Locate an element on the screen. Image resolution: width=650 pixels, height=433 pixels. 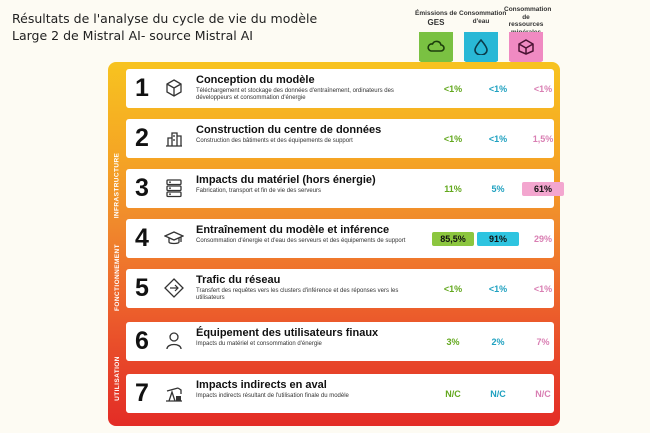
value-eau-highlighted: 91% is located at coordinates (498, 239).